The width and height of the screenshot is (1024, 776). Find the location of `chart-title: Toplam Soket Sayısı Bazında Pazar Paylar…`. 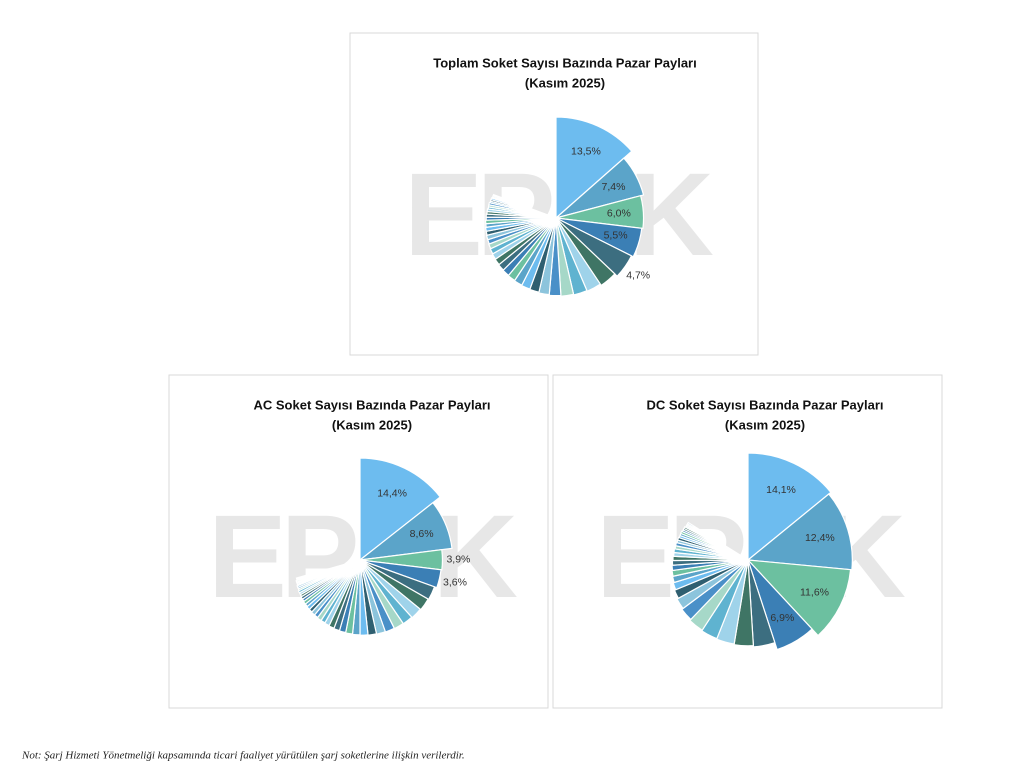

chart-title: Toplam Soket Sayısı Bazında Pazar Paylar… is located at coordinates (564, 62).